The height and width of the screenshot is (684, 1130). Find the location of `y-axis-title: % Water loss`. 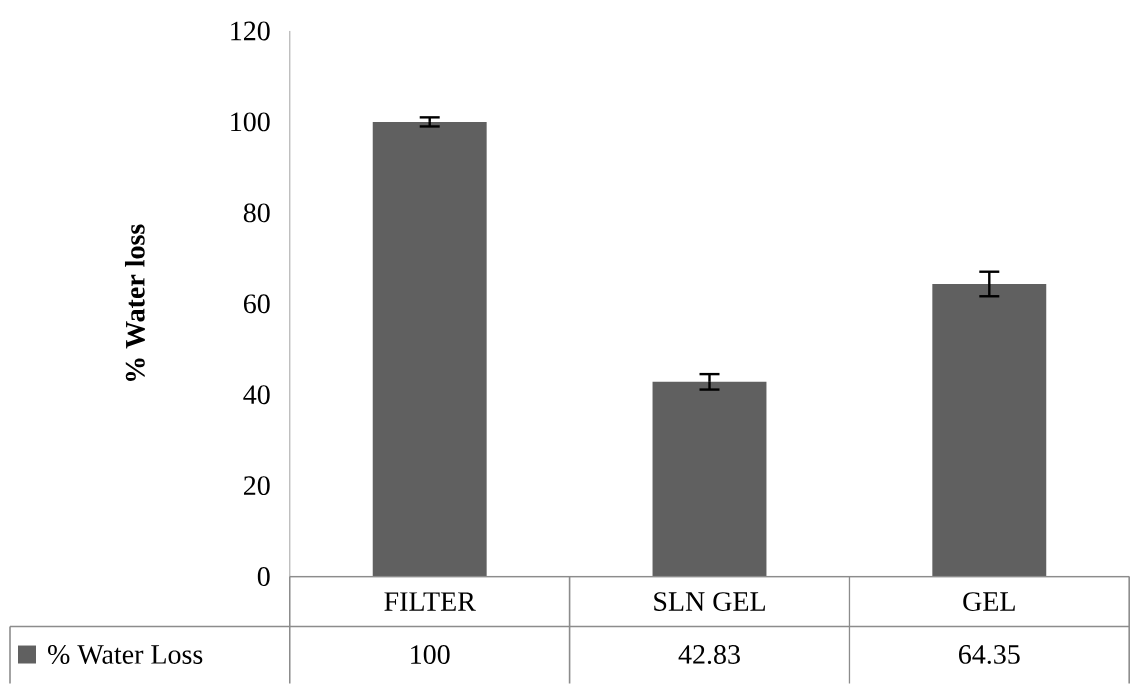

y-axis-title: % Water loss is located at coordinates (134, 302).